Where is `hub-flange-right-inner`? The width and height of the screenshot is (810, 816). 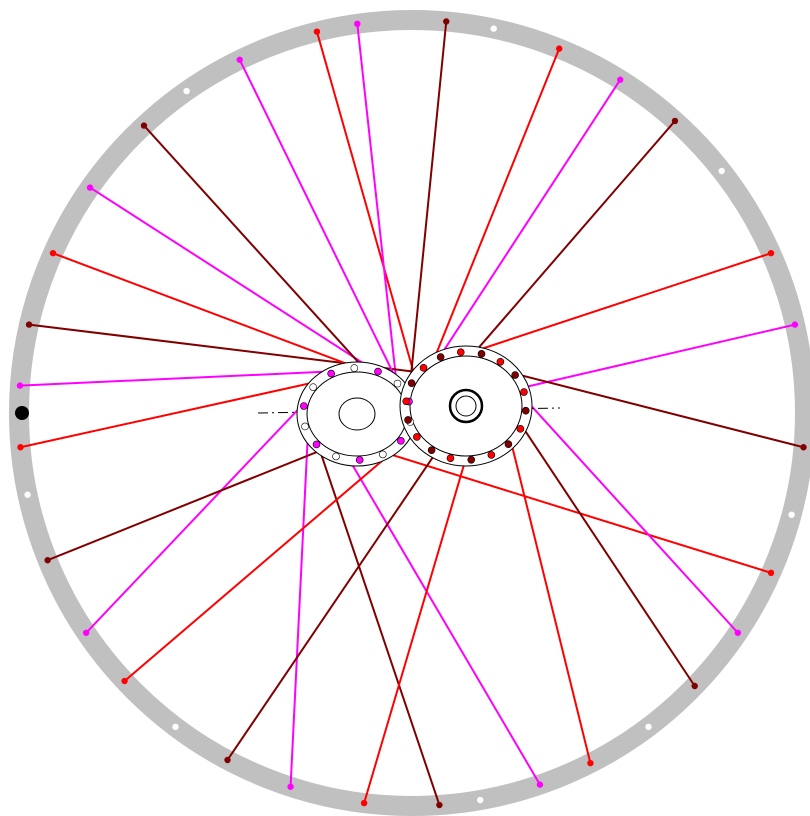 hub-flange-right-inner is located at coordinates (466, 406).